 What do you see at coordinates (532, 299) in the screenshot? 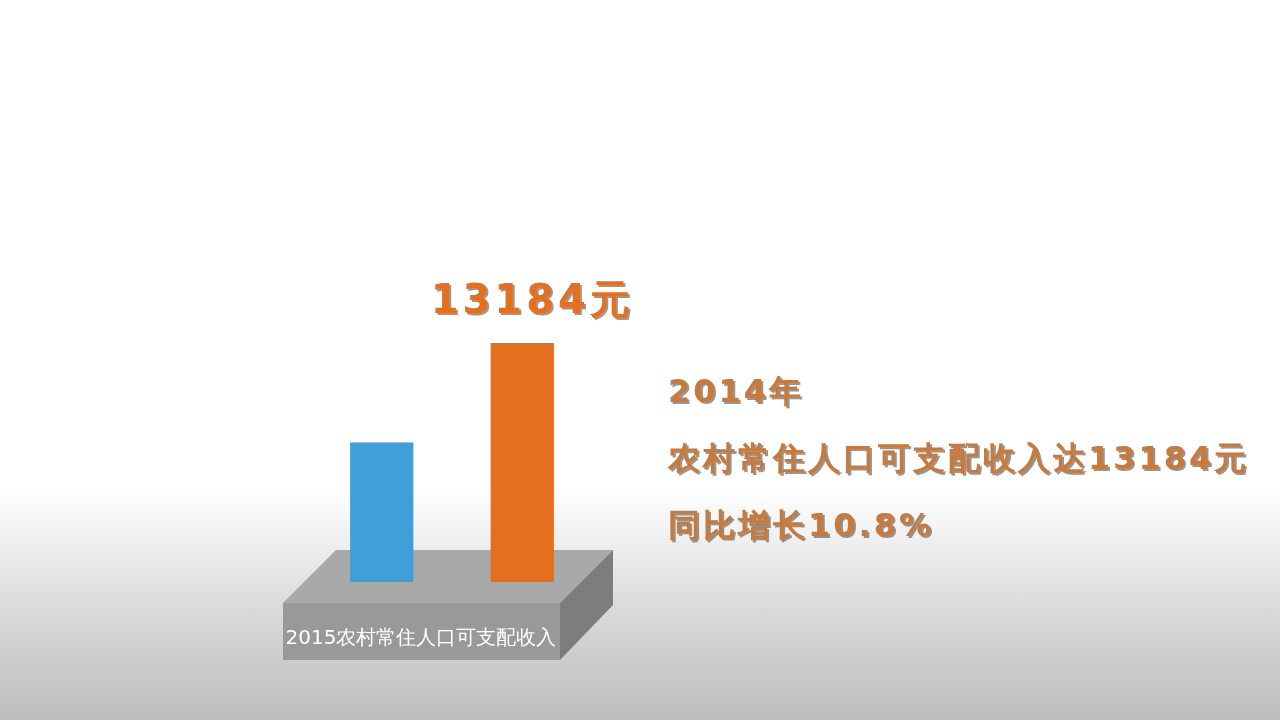
I see `data-label: 13184元` at bounding box center [532, 299].